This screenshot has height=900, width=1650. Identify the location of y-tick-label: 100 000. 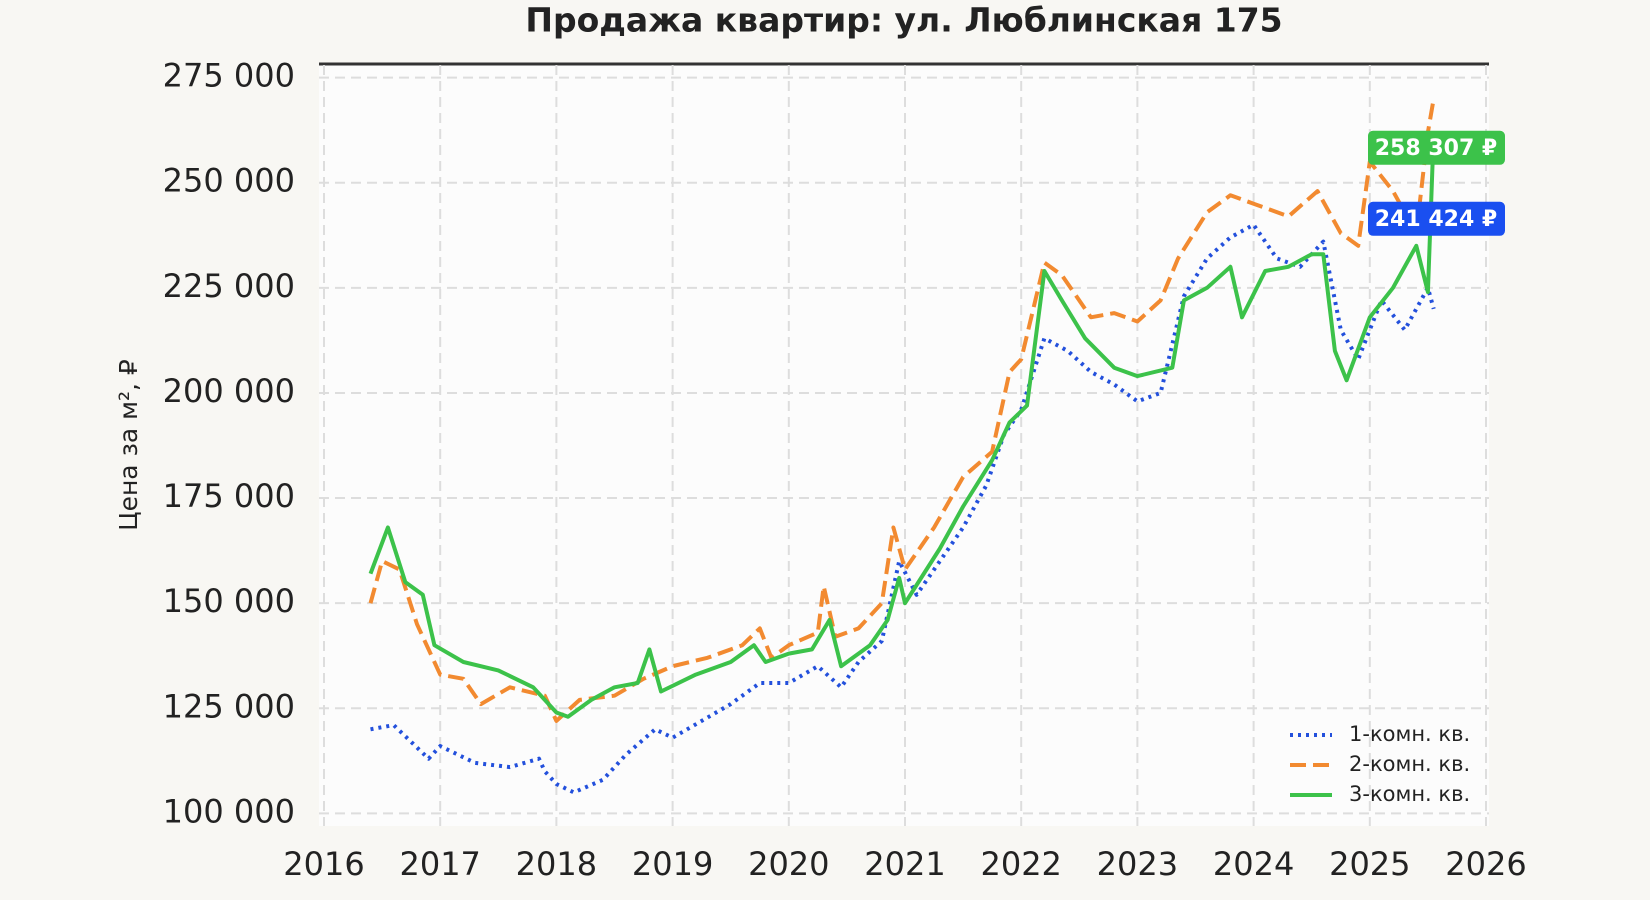
(229, 811).